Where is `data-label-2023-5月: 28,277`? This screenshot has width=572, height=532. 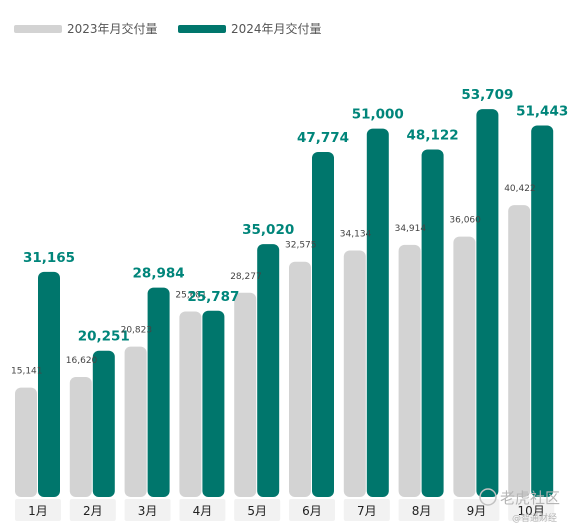 data-label-2023-5月: 28,277 is located at coordinates (246, 277).